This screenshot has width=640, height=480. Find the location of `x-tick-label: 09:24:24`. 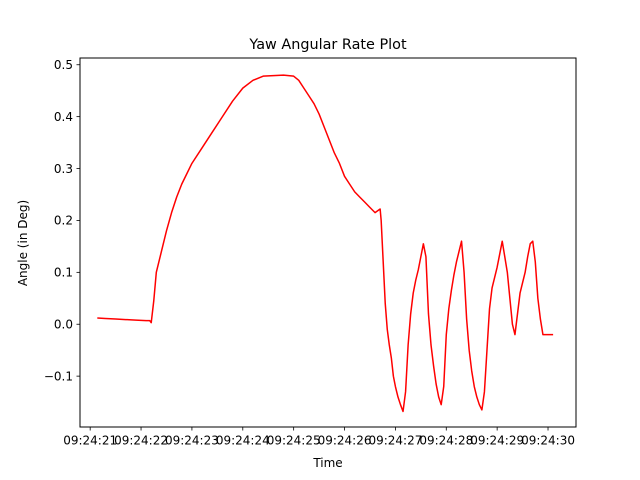

x-tick-label: 09:24:24 is located at coordinates (243, 441).